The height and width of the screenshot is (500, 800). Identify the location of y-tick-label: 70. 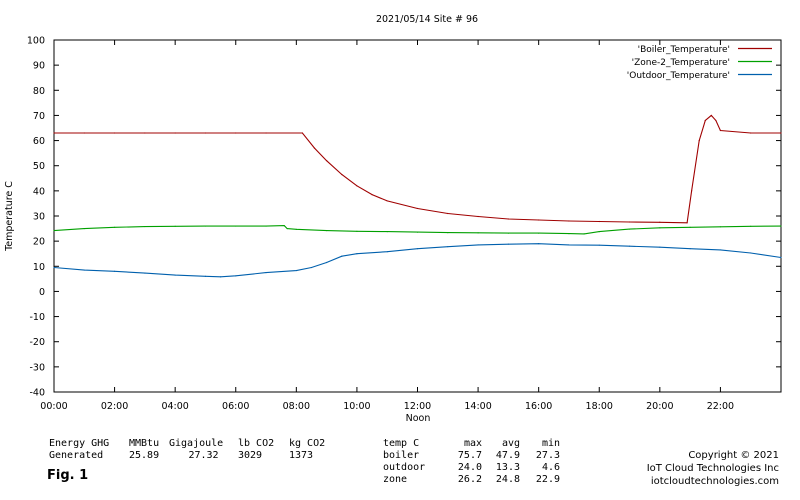
(39, 116).